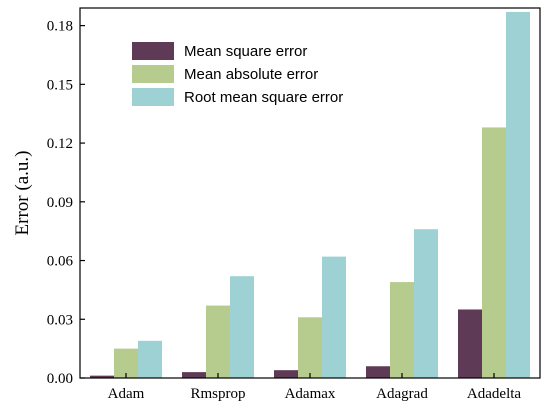 This screenshot has width=550, height=412. I want to click on x-axis: Adam Rmsprop Adamax Adagrad Adadelta, so click(314, 387).